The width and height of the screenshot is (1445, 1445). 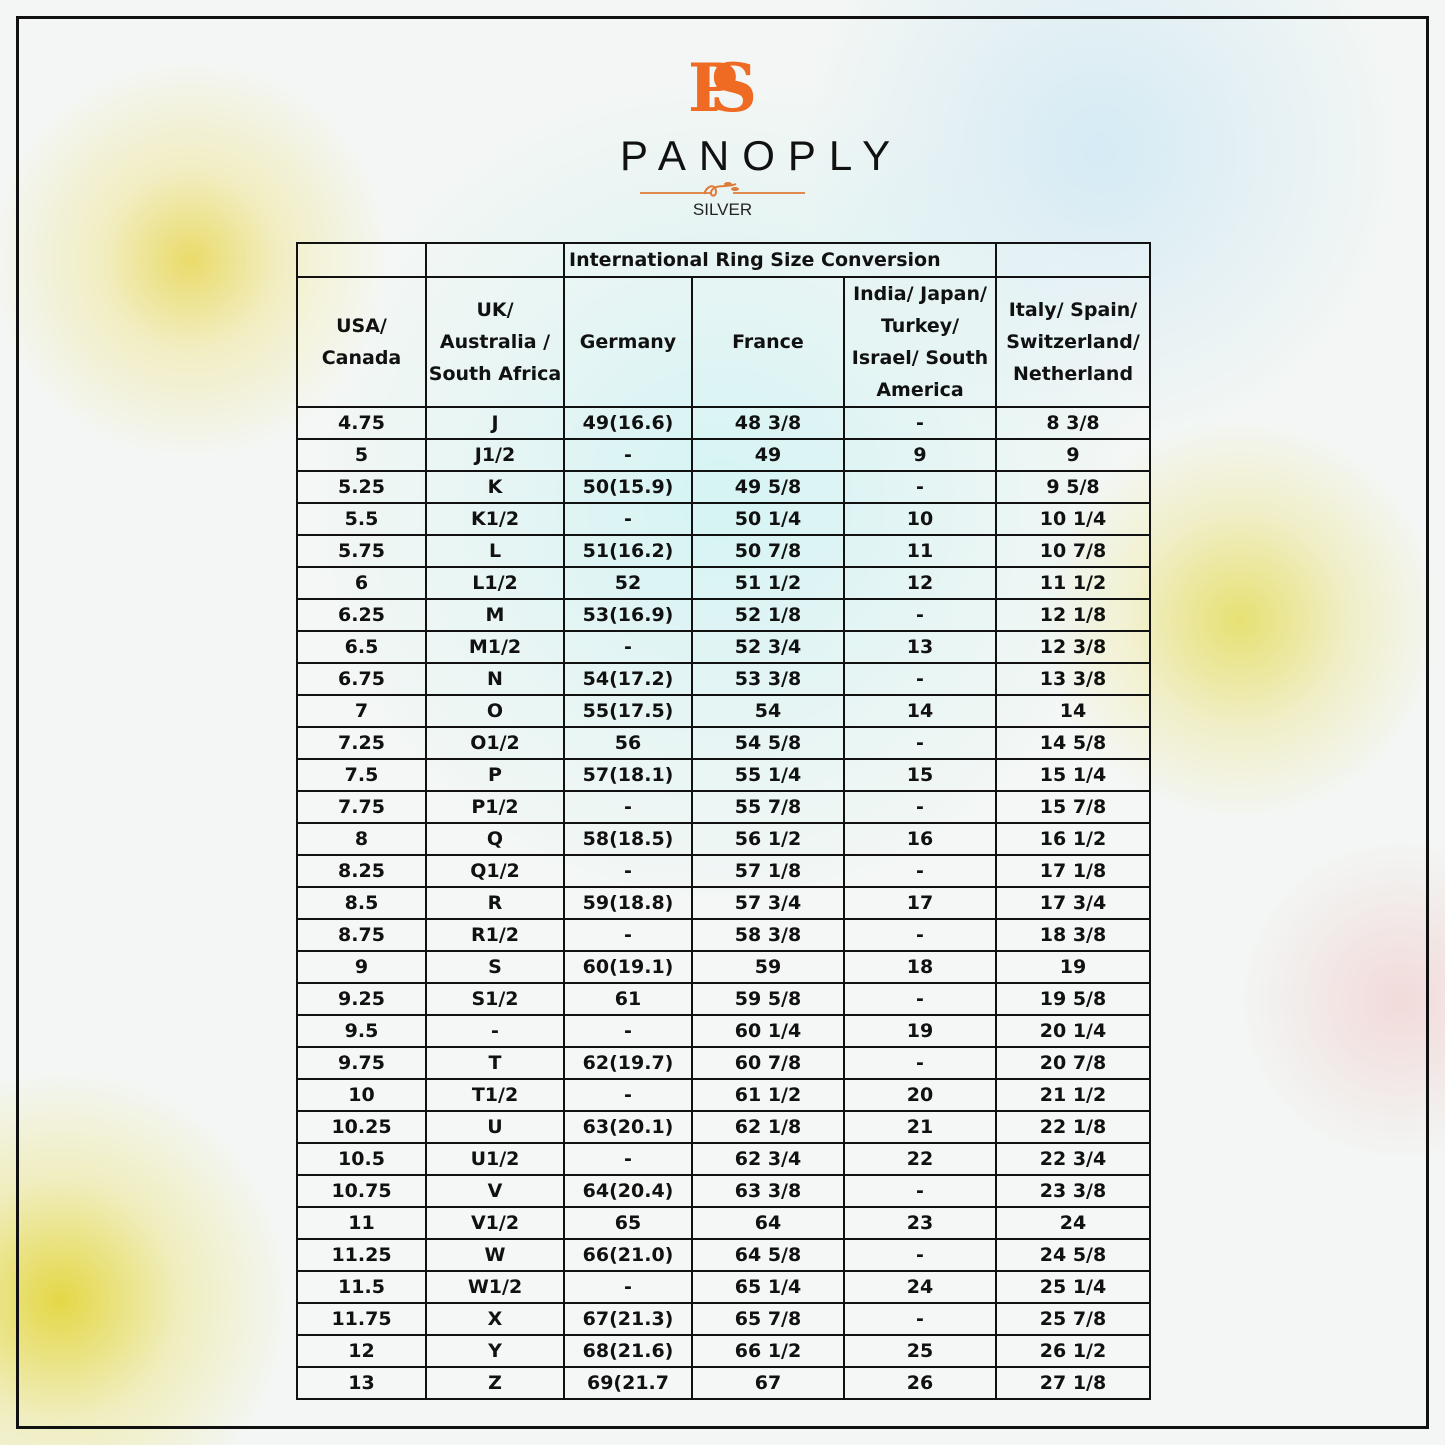 What do you see at coordinates (1073, 935) in the screenshot?
I see `table-cell: 18 3/8` at bounding box center [1073, 935].